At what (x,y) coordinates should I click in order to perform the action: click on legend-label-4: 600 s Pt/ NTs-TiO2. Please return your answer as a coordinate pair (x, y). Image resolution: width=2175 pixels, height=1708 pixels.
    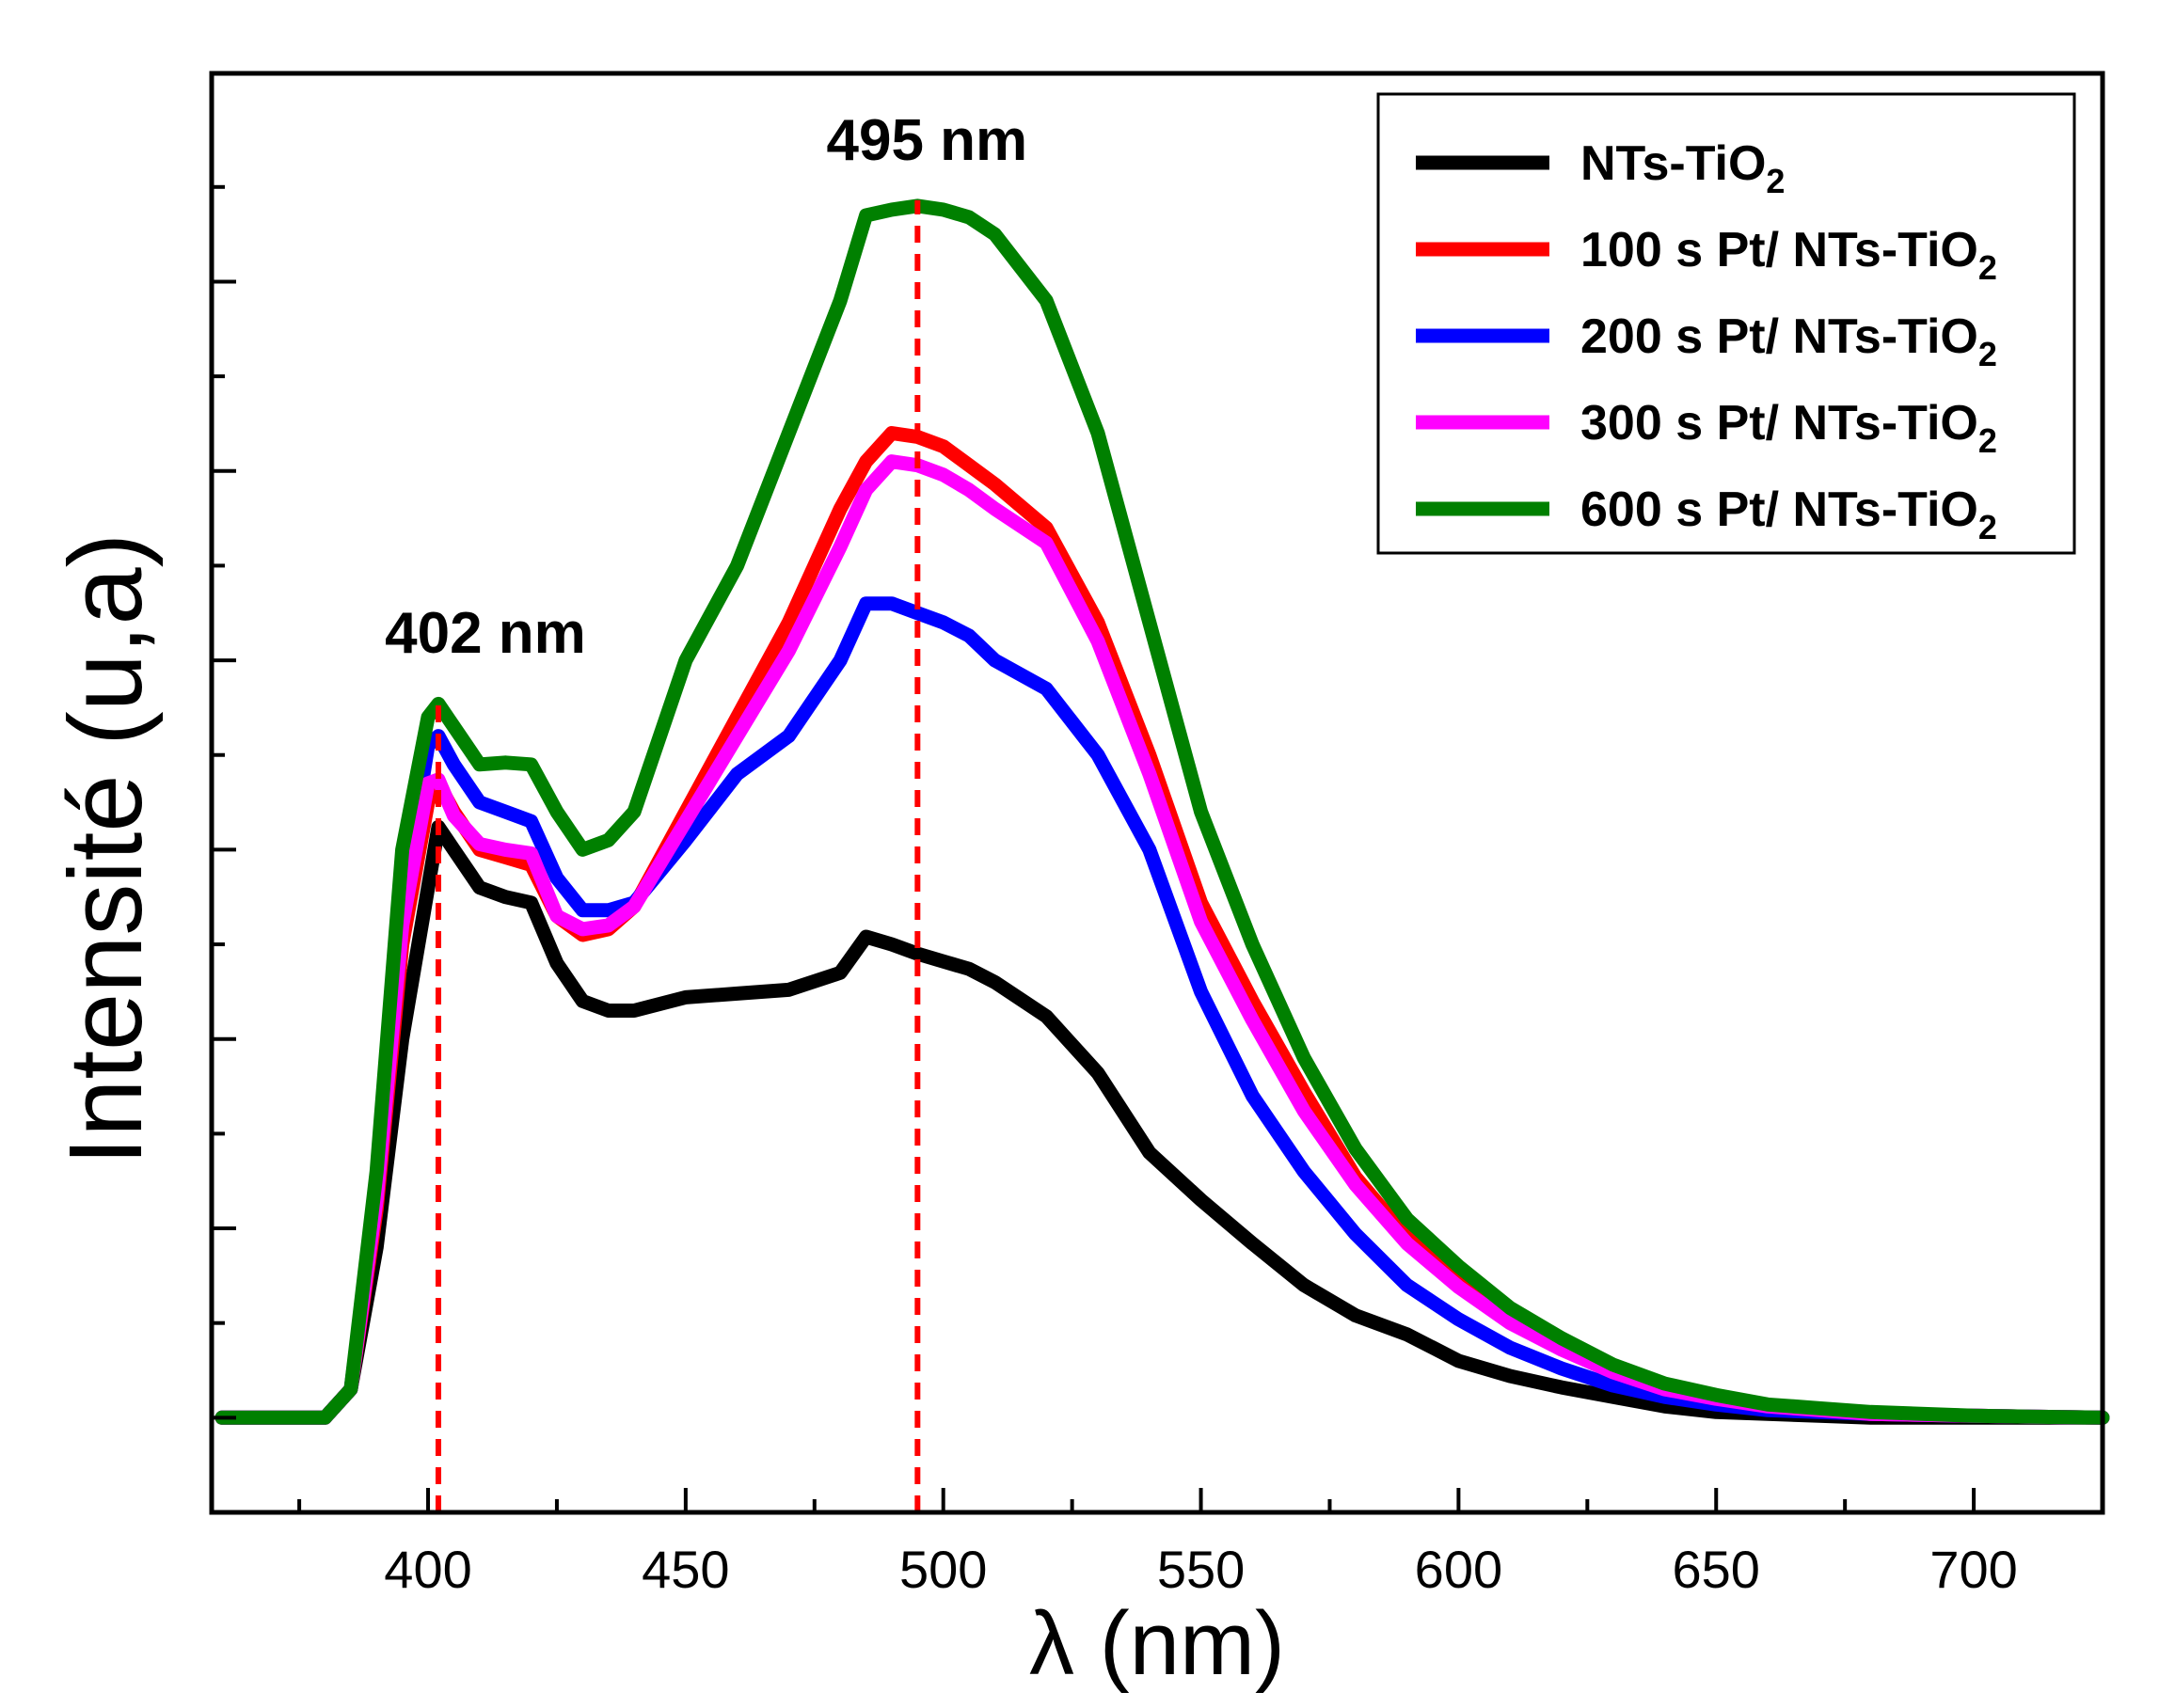
    Looking at the image, I should click on (1788, 514).